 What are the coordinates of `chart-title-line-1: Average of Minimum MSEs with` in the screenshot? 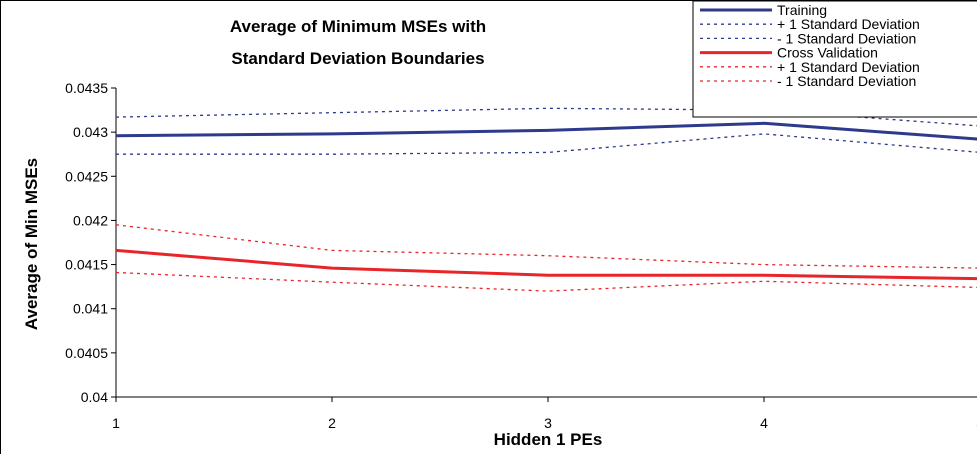 It's located at (358, 26).